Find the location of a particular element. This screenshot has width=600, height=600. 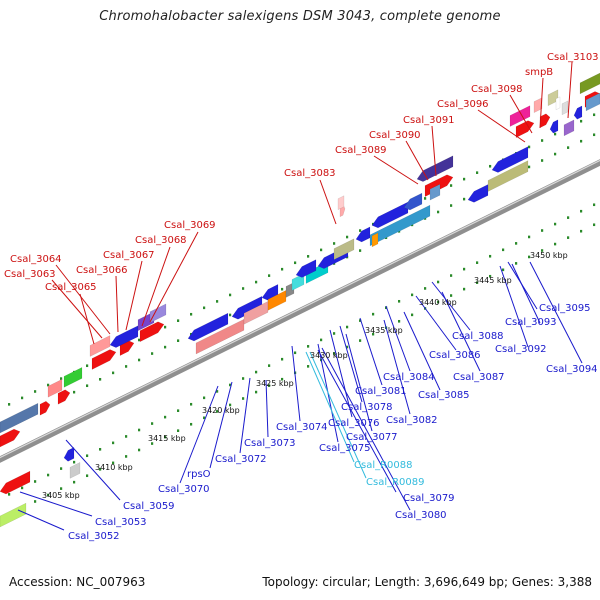

gene-label-bottom: Csal_3086 is located at coordinates (455, 355).